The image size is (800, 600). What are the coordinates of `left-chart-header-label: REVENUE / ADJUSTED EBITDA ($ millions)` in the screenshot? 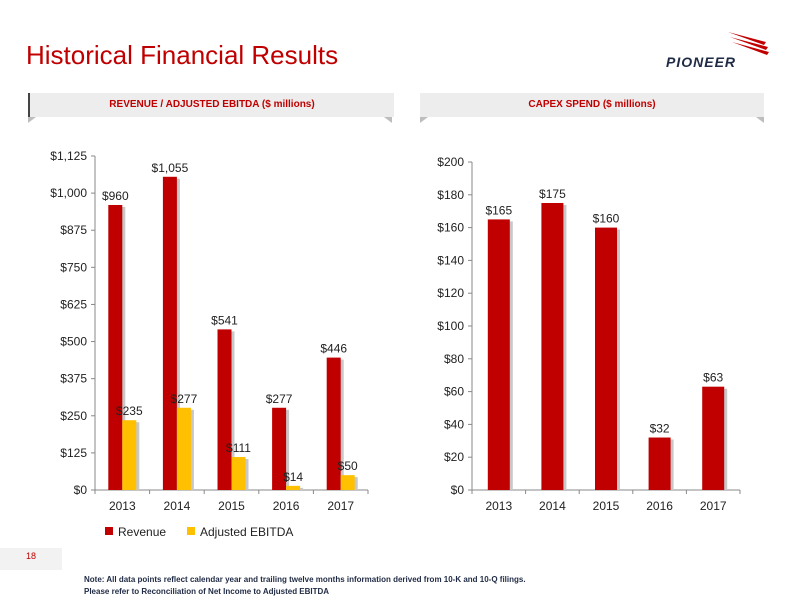 It's located at (212, 104).